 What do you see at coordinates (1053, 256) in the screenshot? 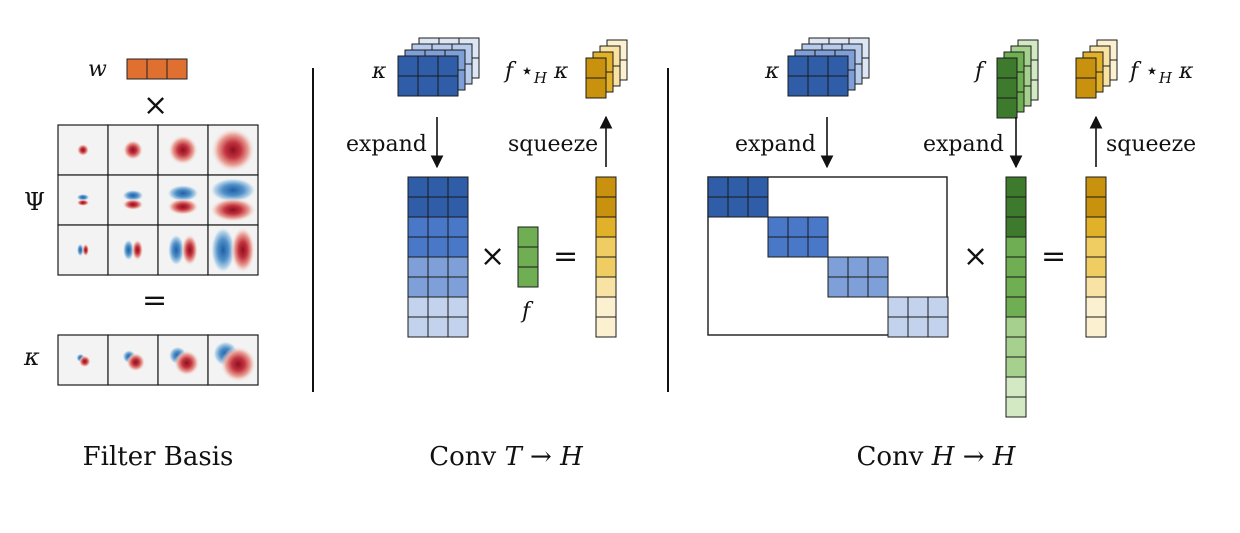
I see `equals-symbol: =` at bounding box center [1053, 256].